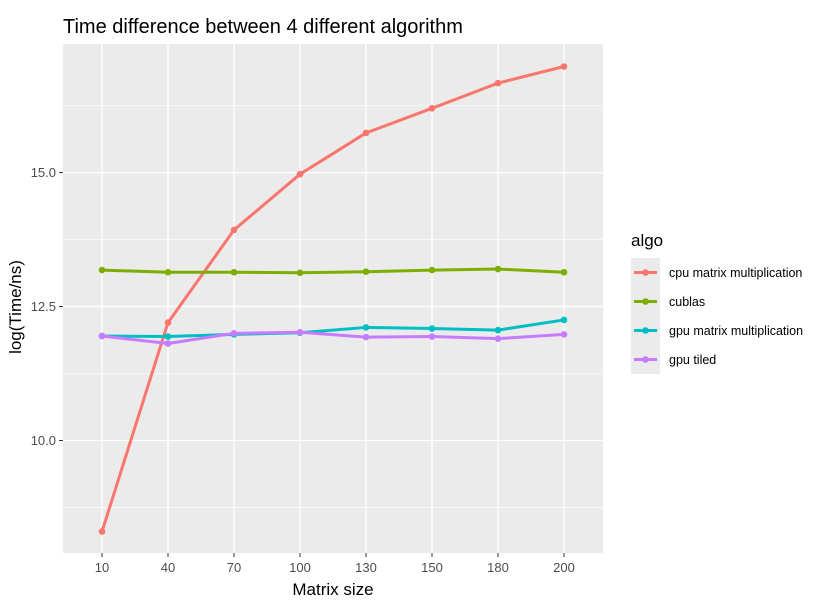  I want to click on x-tick-label: 200, so click(564, 567).